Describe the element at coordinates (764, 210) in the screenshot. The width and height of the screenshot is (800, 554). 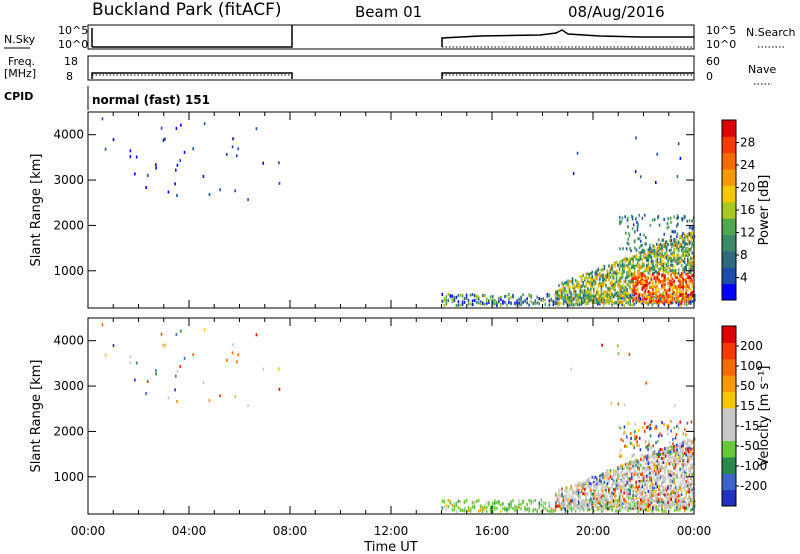
I see `power-colorbar-label: Power [dB]` at that location.